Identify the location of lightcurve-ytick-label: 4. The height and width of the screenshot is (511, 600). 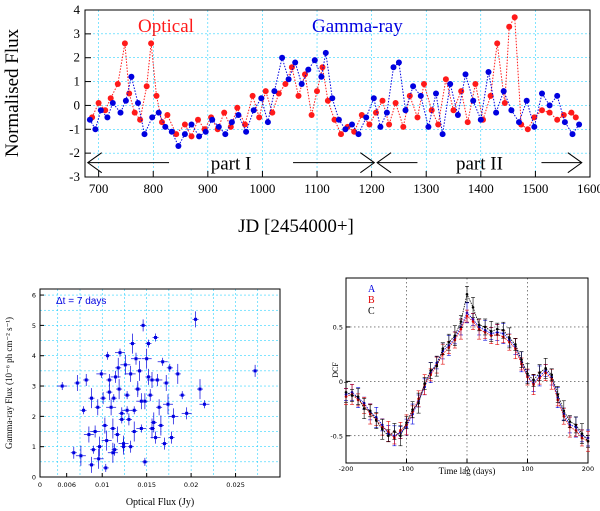
(77, 9).